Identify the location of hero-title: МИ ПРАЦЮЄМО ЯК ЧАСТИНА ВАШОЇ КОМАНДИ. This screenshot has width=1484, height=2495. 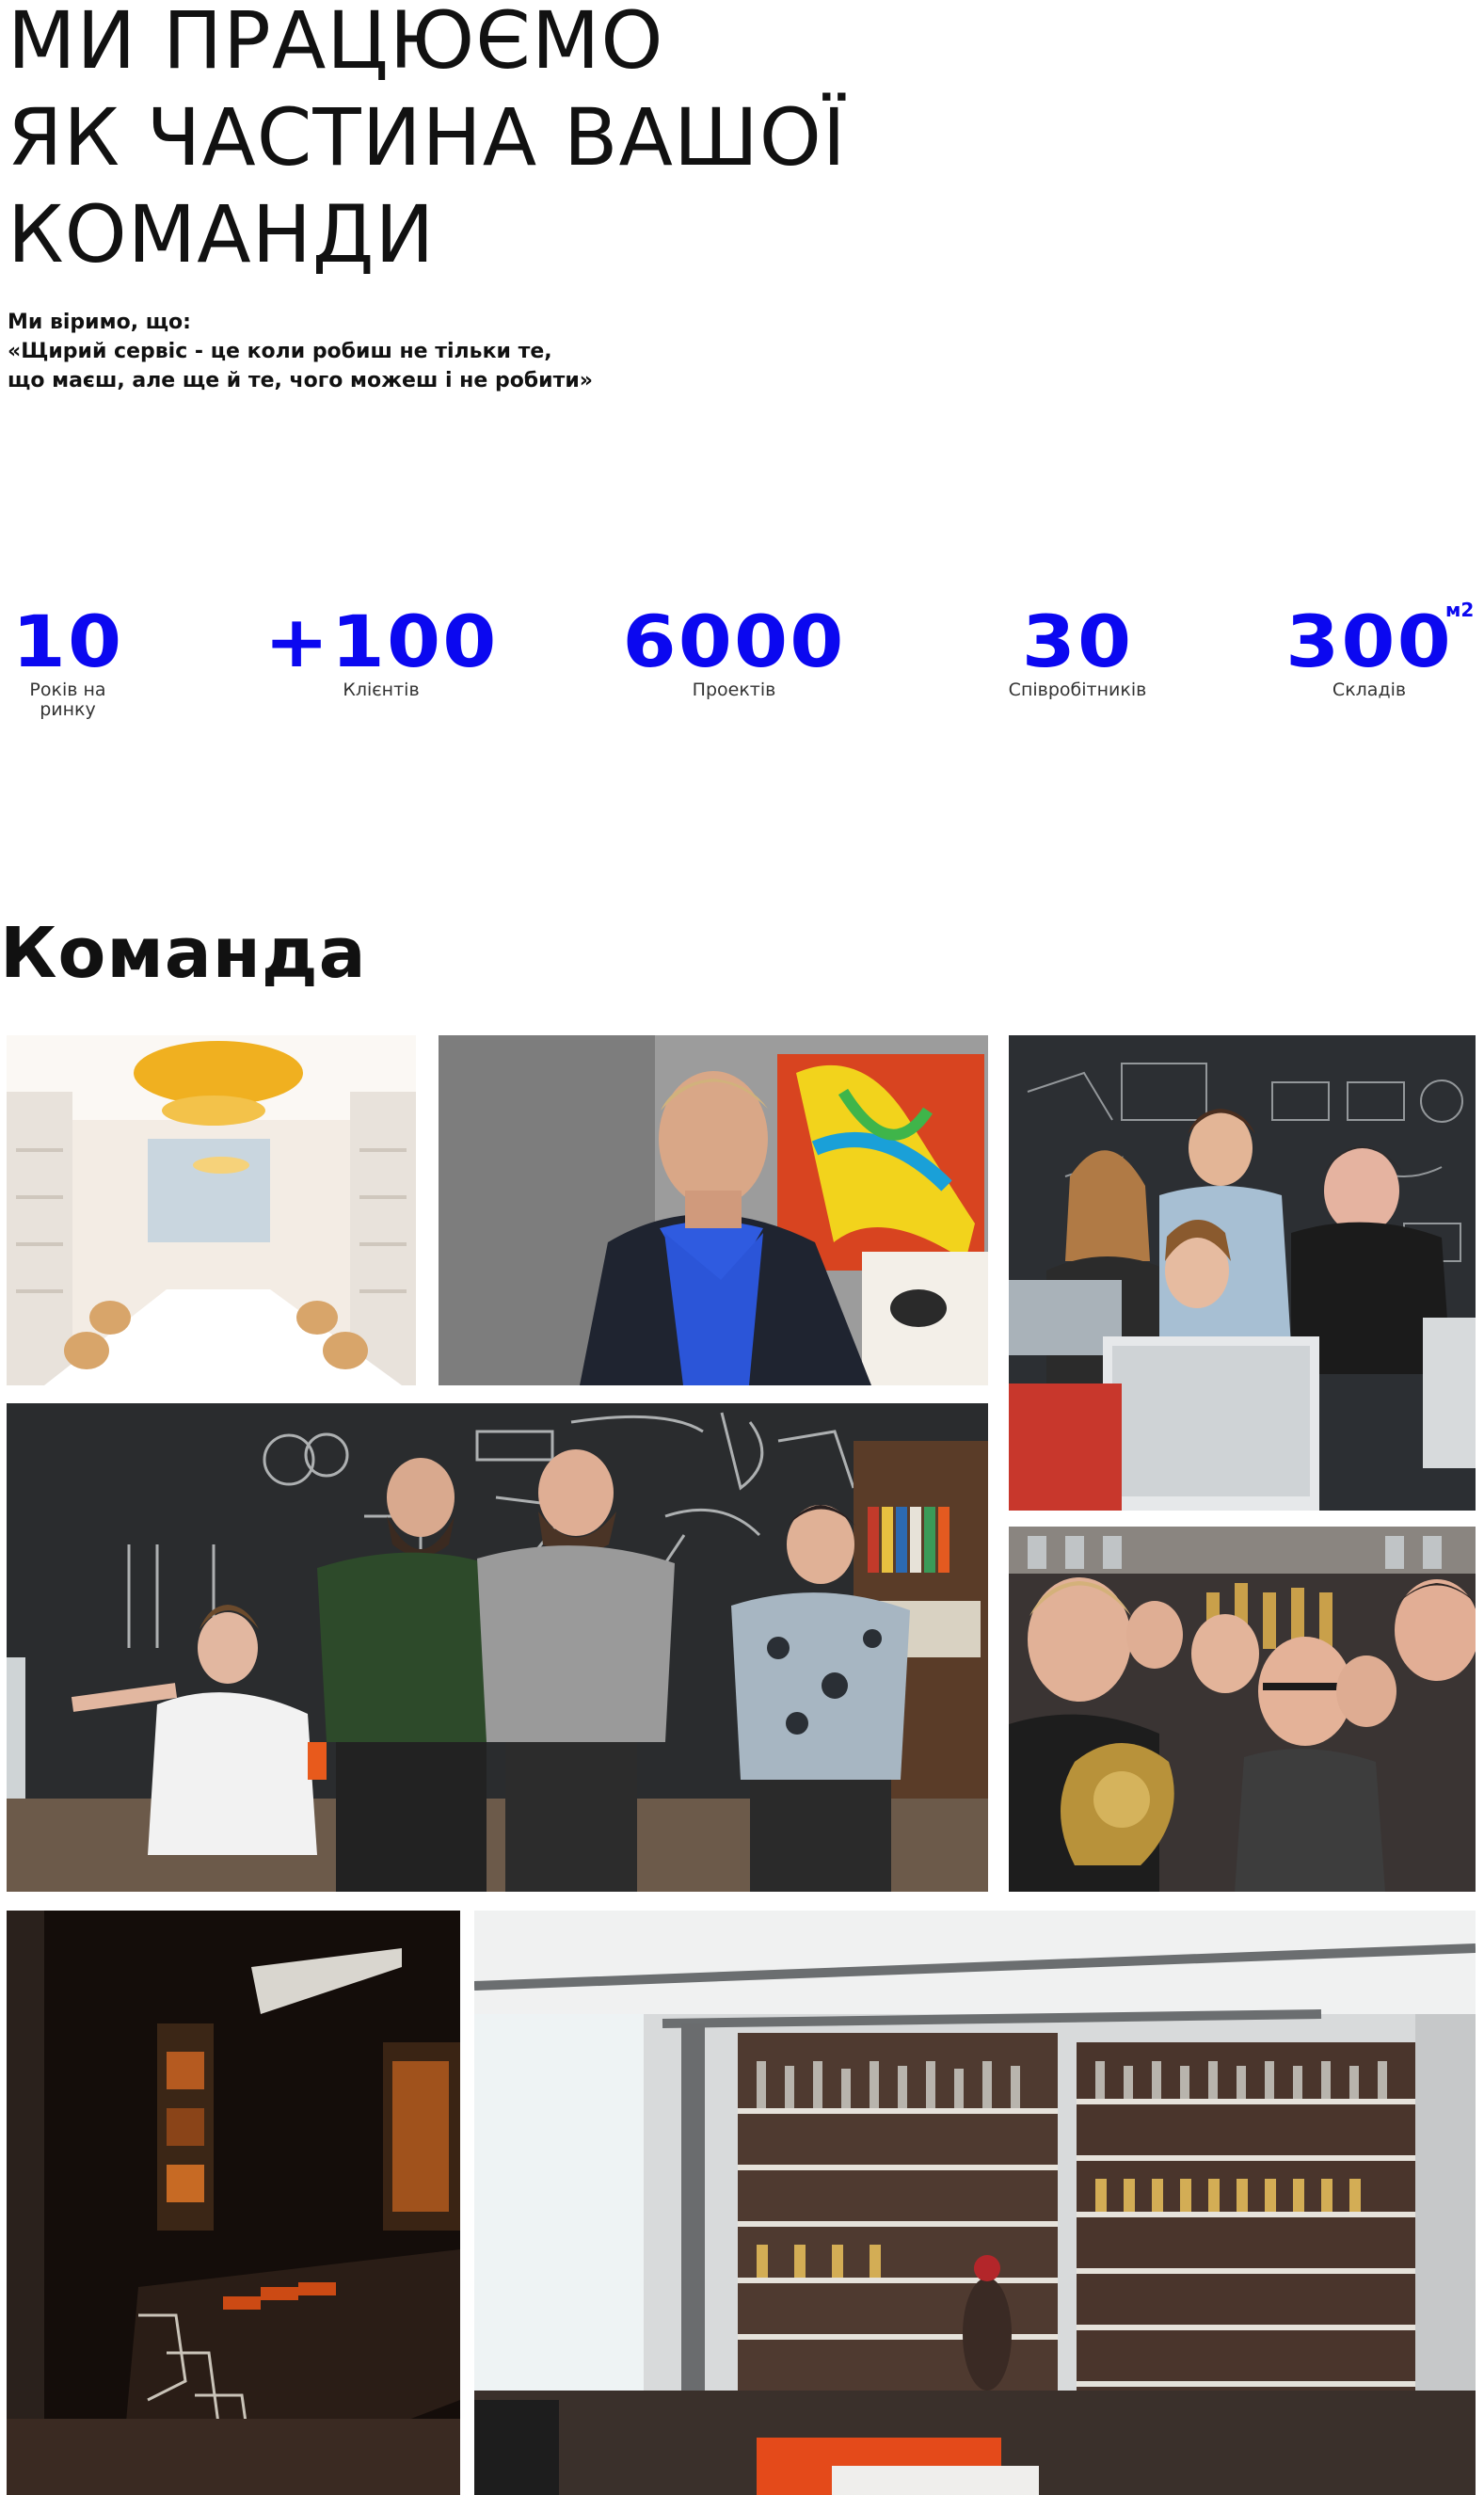
(427, 141).